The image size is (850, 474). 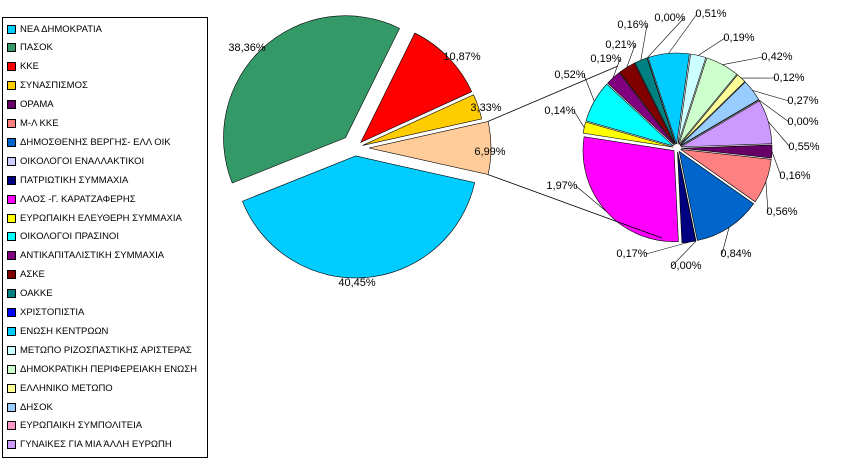 I want to click on legend-item: ΜΕΤΩΠΟ ΡΙΖΟΣΠΑΣΤΙΚΗΣ ΑΡΙΣΤΕΡΑΣ, so click(x=99, y=350).